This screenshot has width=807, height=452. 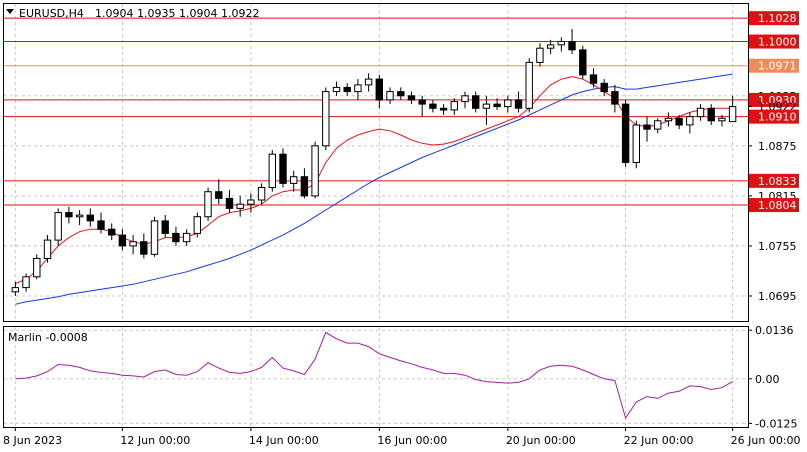 What do you see at coordinates (777, 246) in the screenshot?
I see `price-tick-label: 1.0755` at bounding box center [777, 246].